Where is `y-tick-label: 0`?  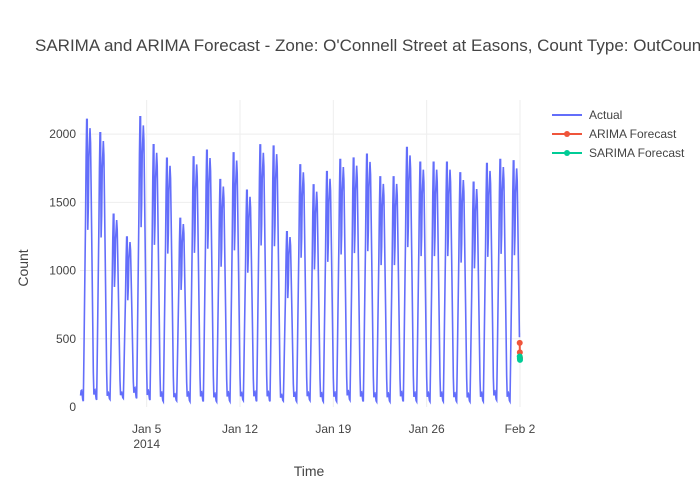
y-tick-label: 0 is located at coordinates (72, 407).